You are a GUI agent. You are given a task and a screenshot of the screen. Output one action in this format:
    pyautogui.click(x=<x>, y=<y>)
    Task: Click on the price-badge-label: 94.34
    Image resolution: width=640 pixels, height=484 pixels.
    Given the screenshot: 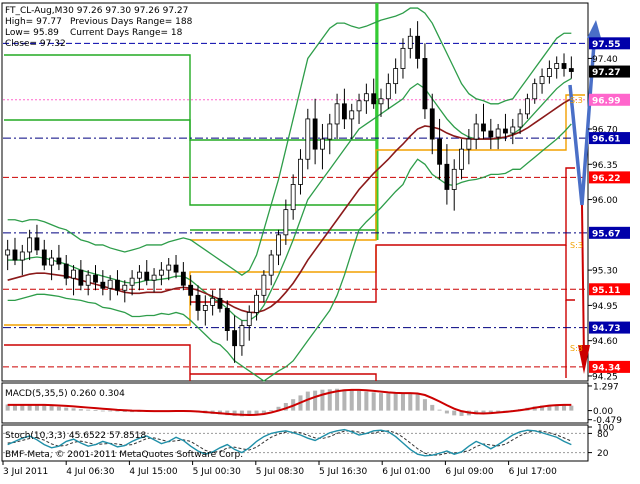 What is the action you would take?
    pyautogui.click(x=606, y=368)
    